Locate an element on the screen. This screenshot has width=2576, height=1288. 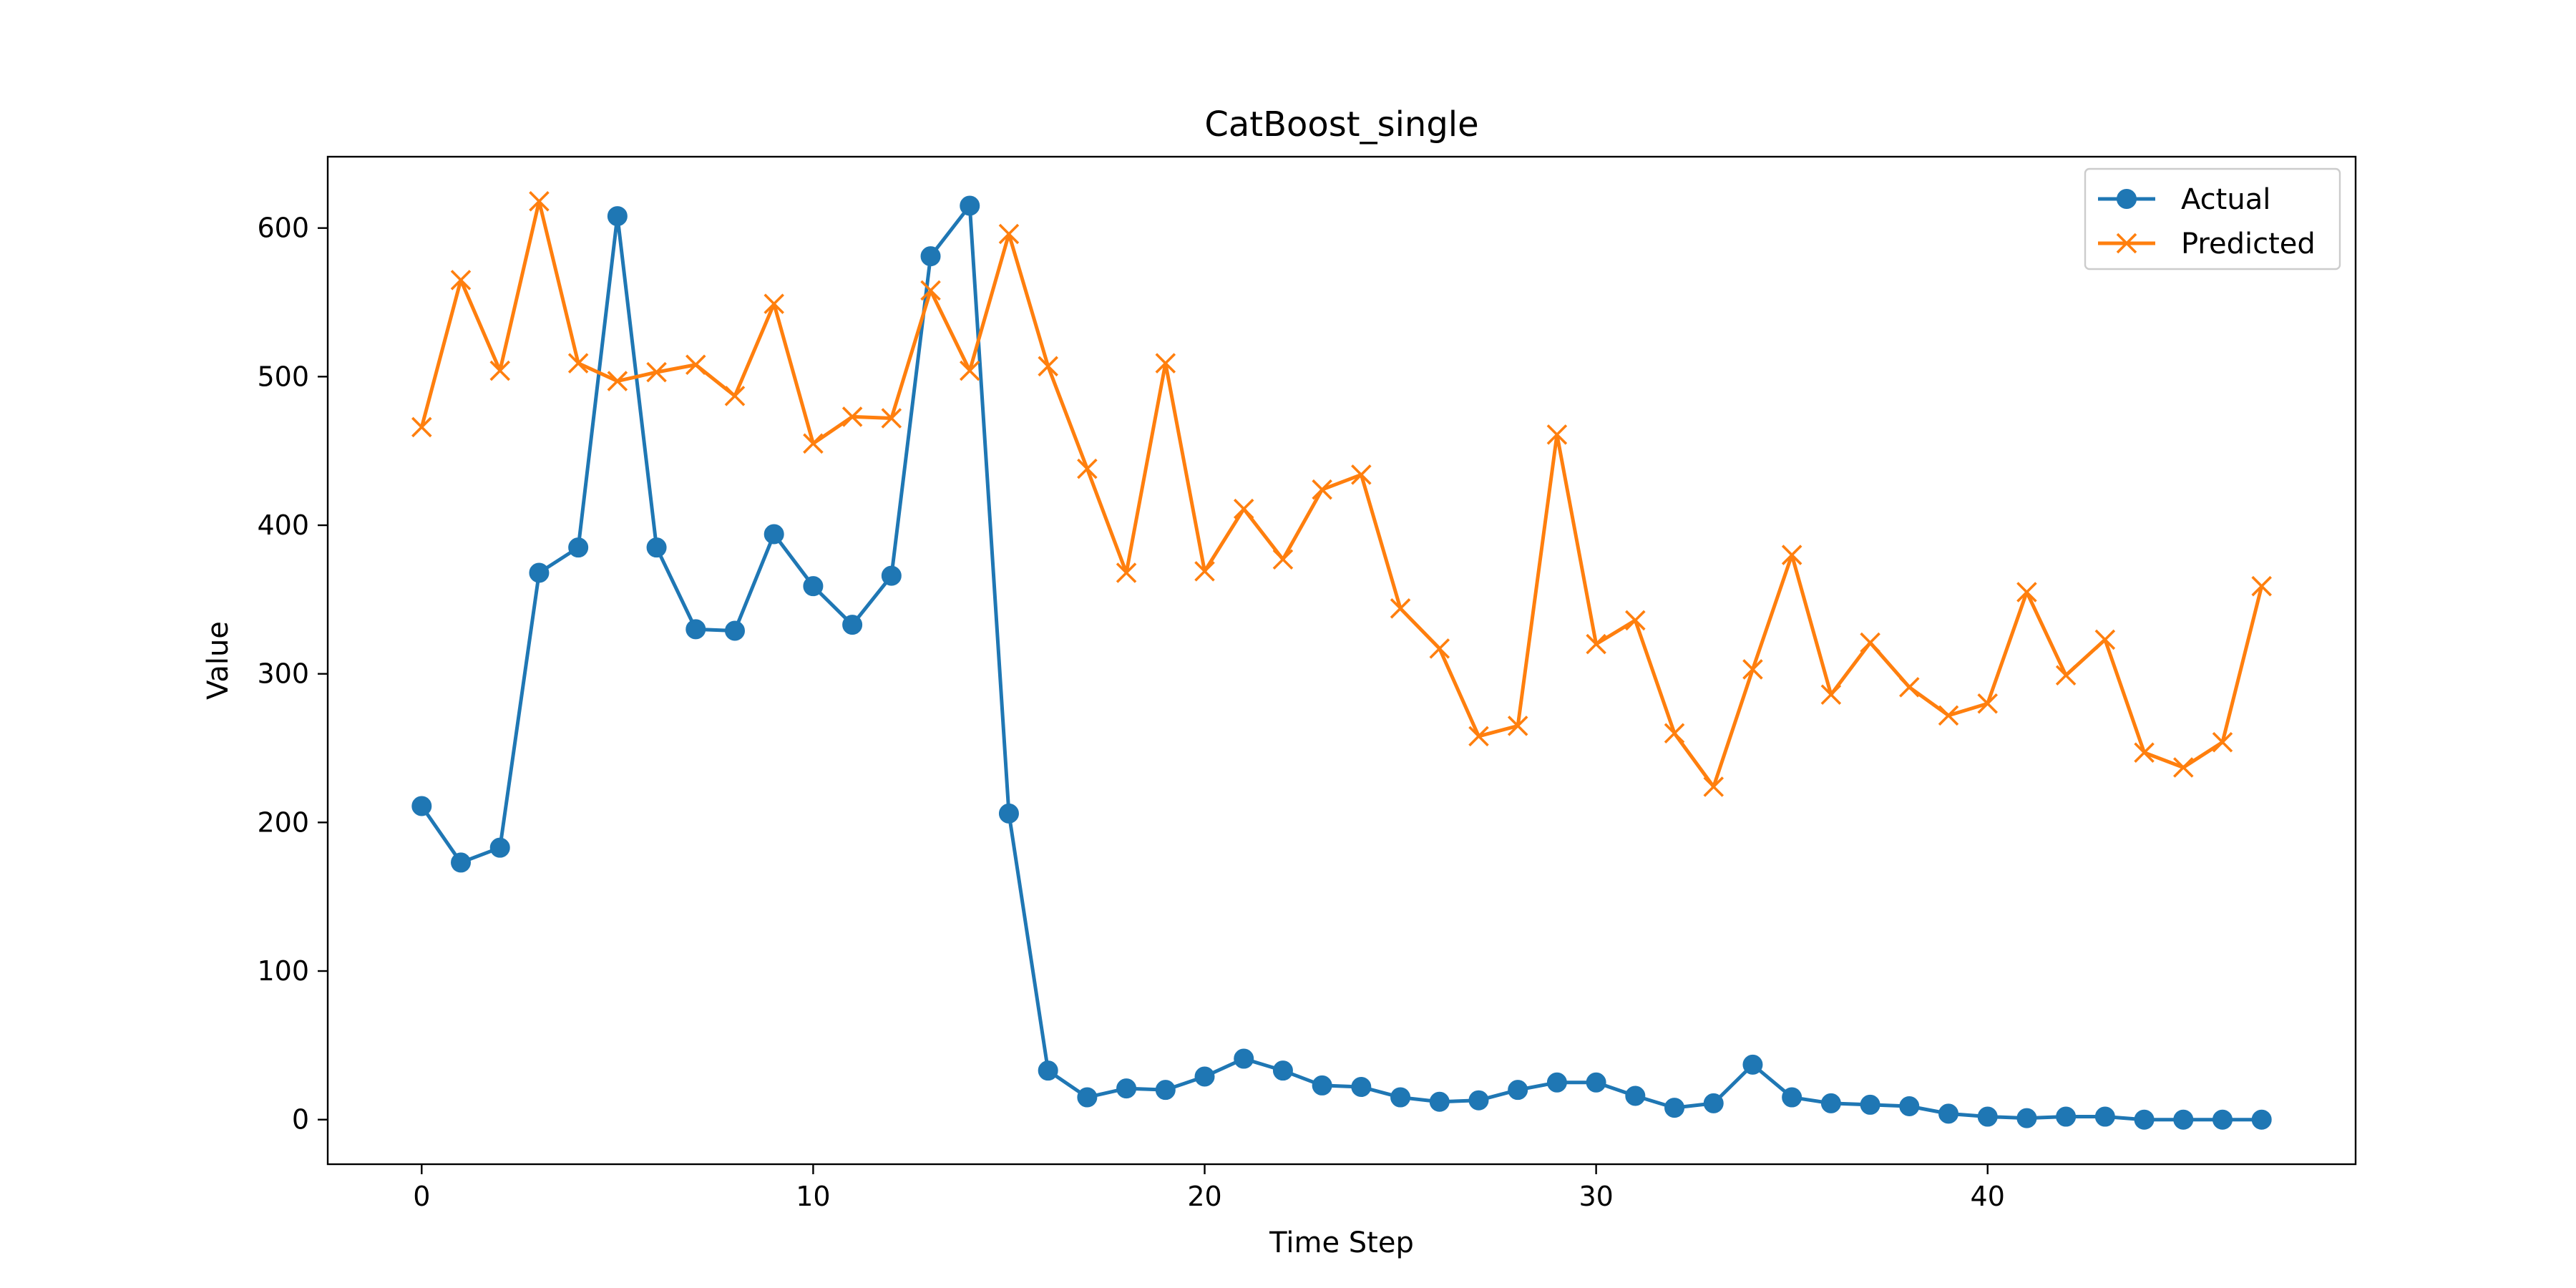
y-tick-label: 100 is located at coordinates (283, 971).